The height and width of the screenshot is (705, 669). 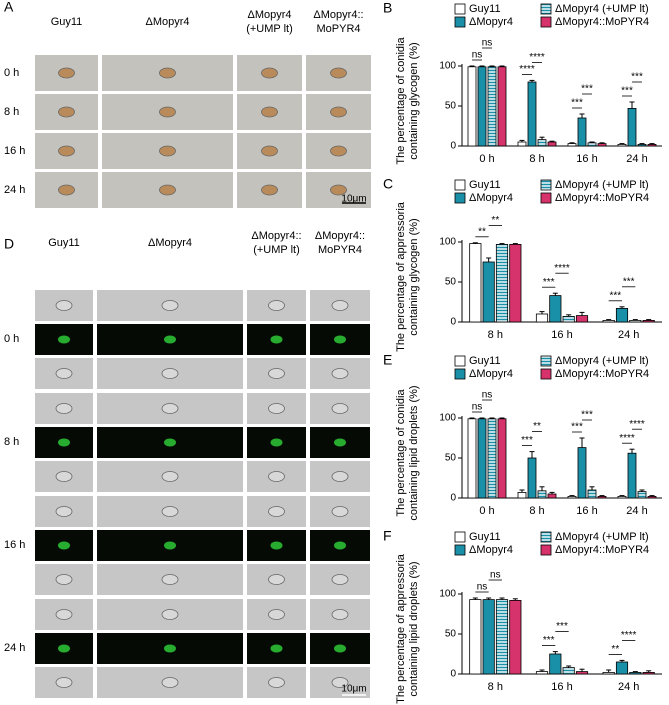 I want to click on column-header: ΔMopyr4, so click(x=167, y=22).